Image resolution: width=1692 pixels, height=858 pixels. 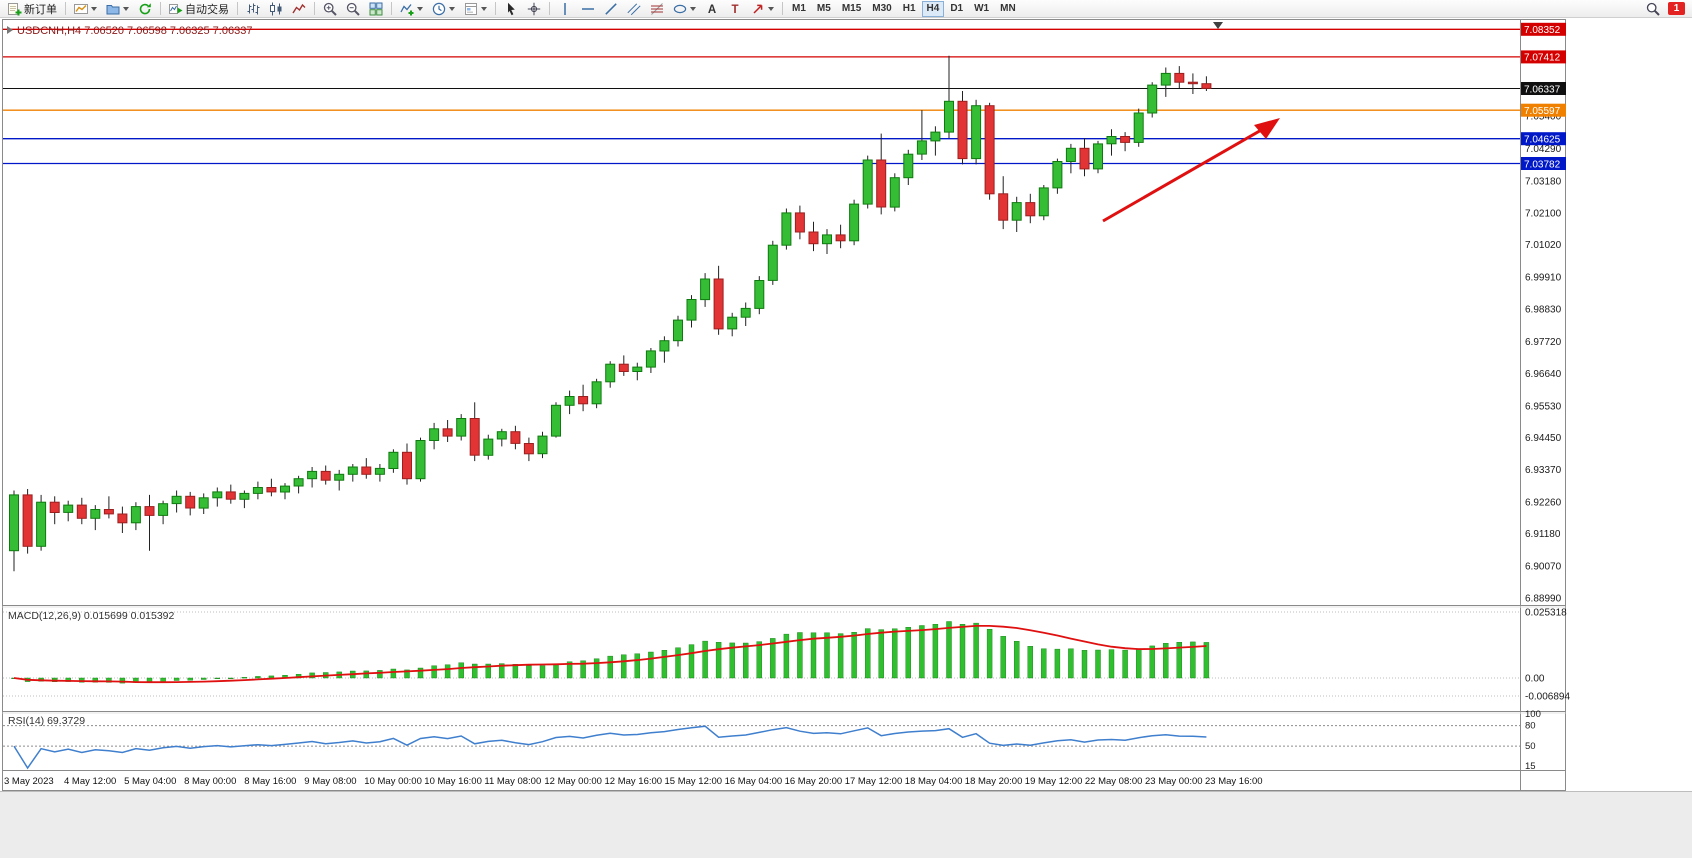 I want to click on price-badge: 7.08352, so click(x=1543, y=29).